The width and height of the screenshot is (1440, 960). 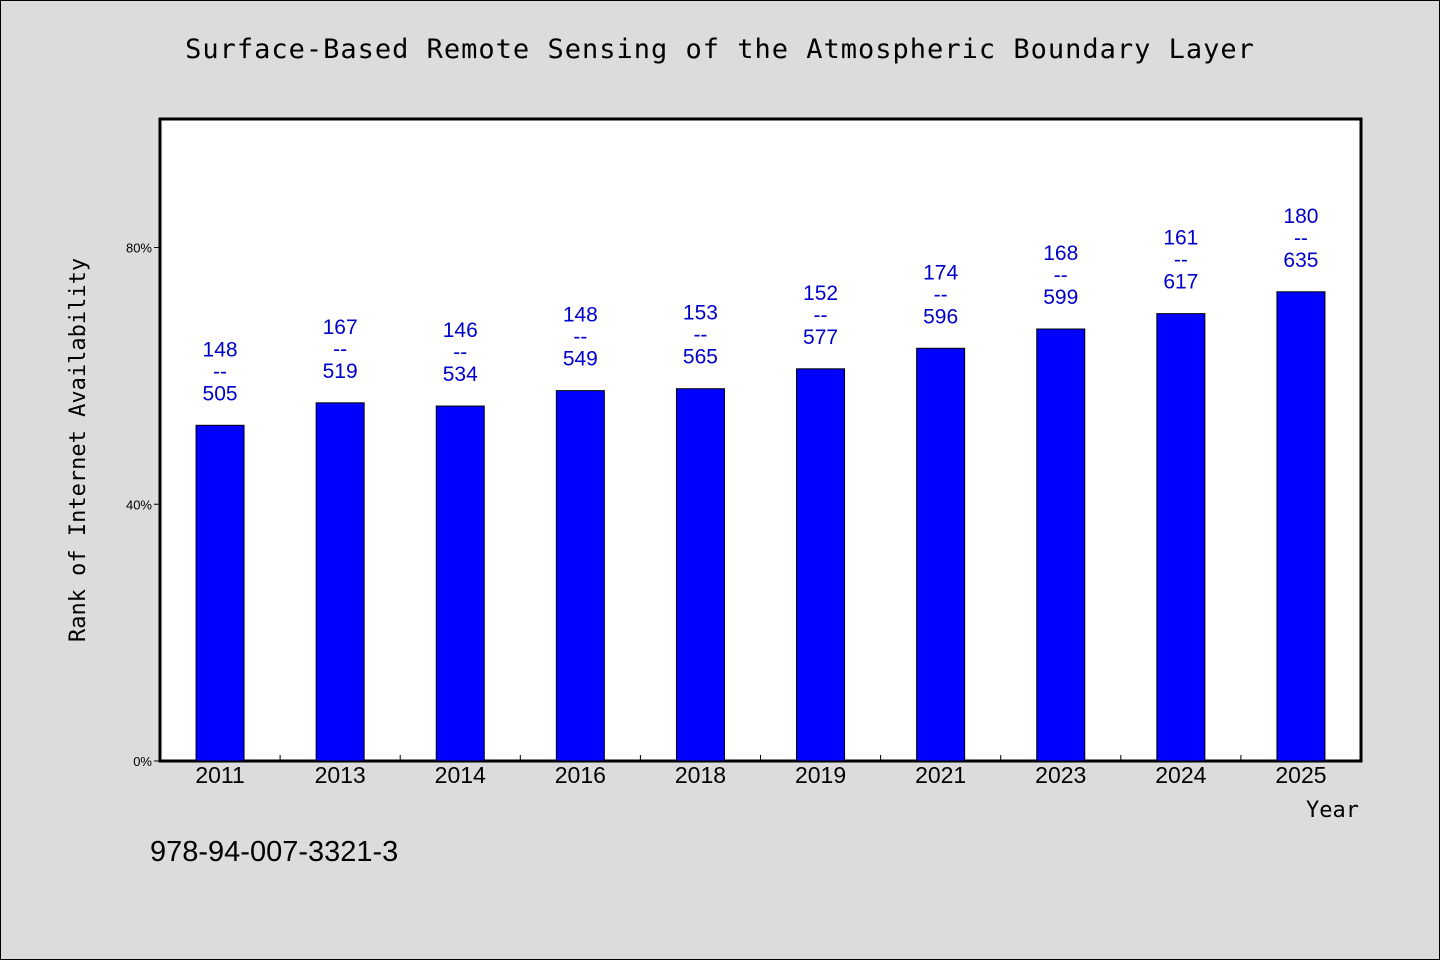 What do you see at coordinates (460, 352) in the screenshot?
I see `data-label-2014-sep: --` at bounding box center [460, 352].